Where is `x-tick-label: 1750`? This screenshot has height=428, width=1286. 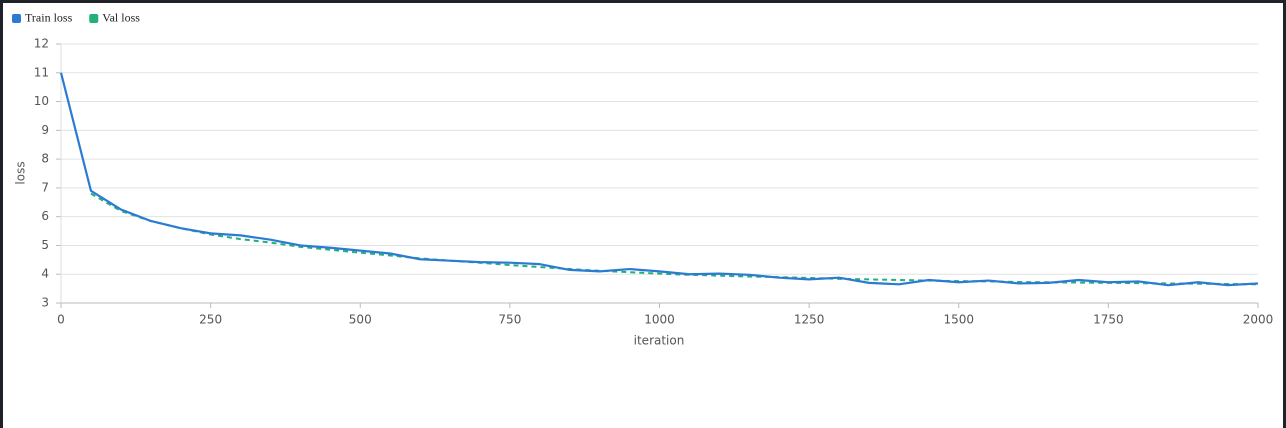
x-tick-label: 1750 is located at coordinates (1108, 320).